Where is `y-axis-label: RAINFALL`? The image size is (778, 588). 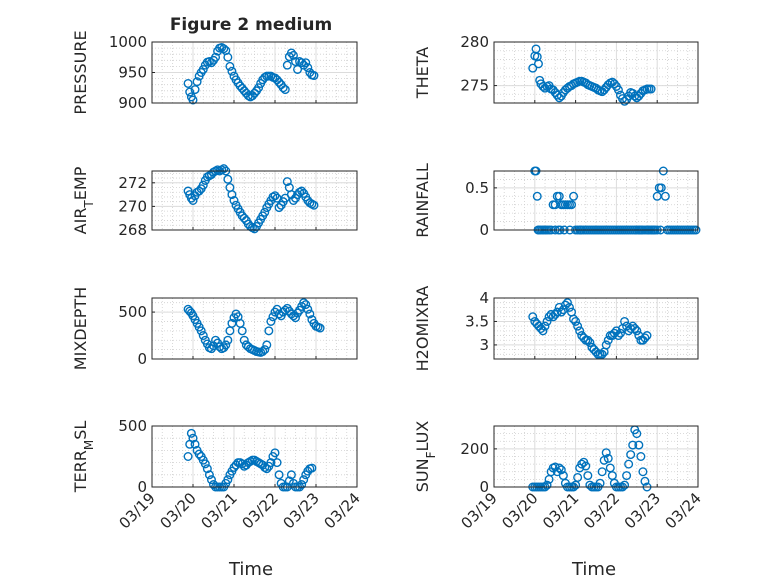
y-axis-label: RAINFALL is located at coordinates (422, 200).